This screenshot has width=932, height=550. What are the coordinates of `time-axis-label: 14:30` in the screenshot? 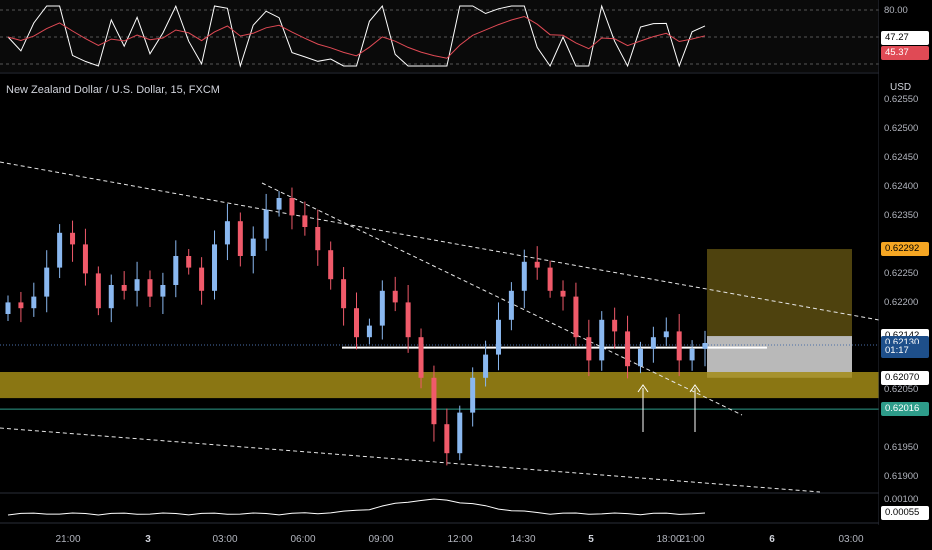 It's located at (523, 539).